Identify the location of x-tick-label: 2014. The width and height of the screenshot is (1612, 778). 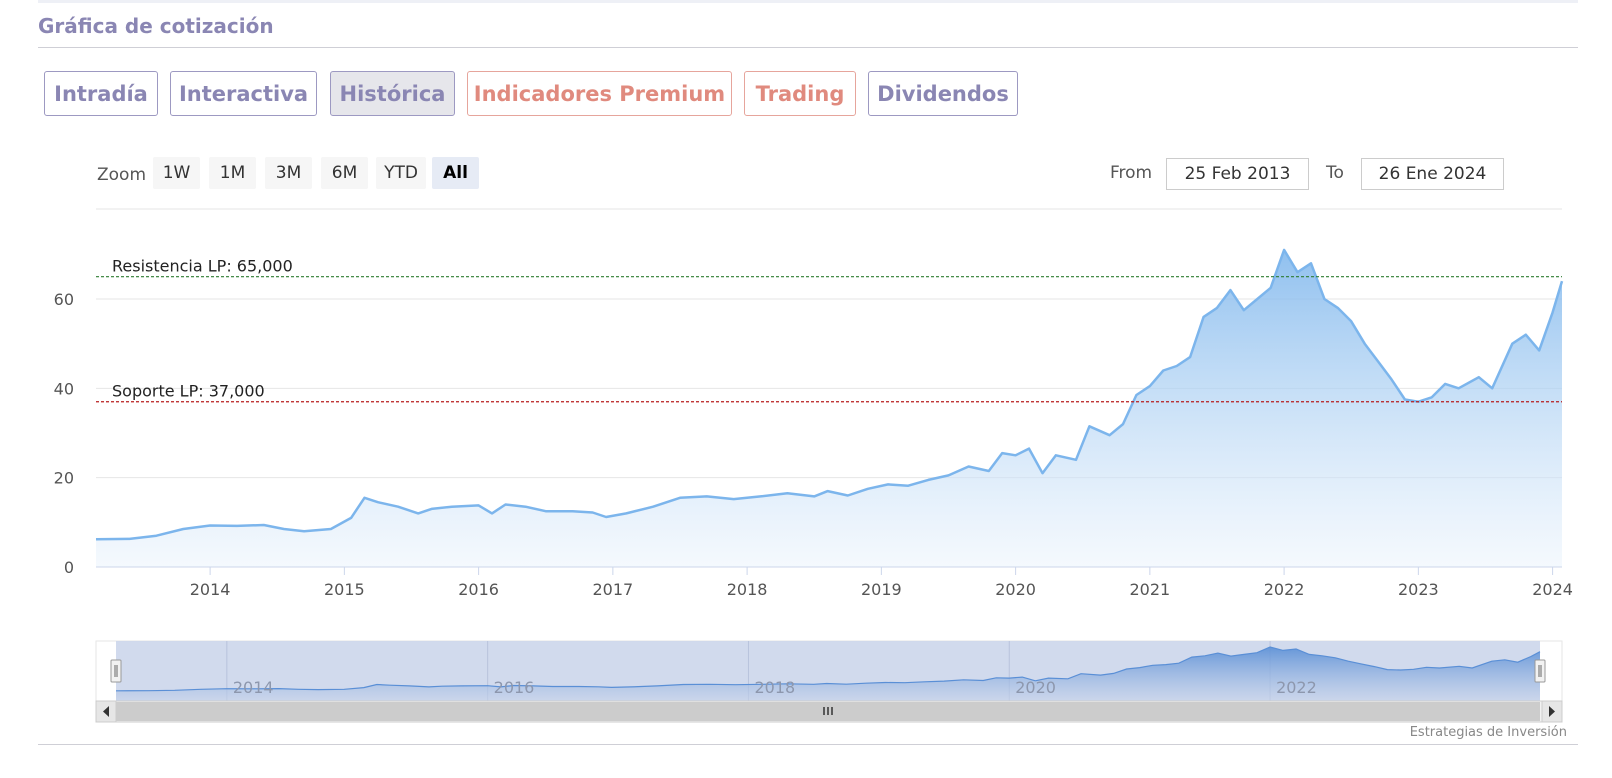
(210, 589).